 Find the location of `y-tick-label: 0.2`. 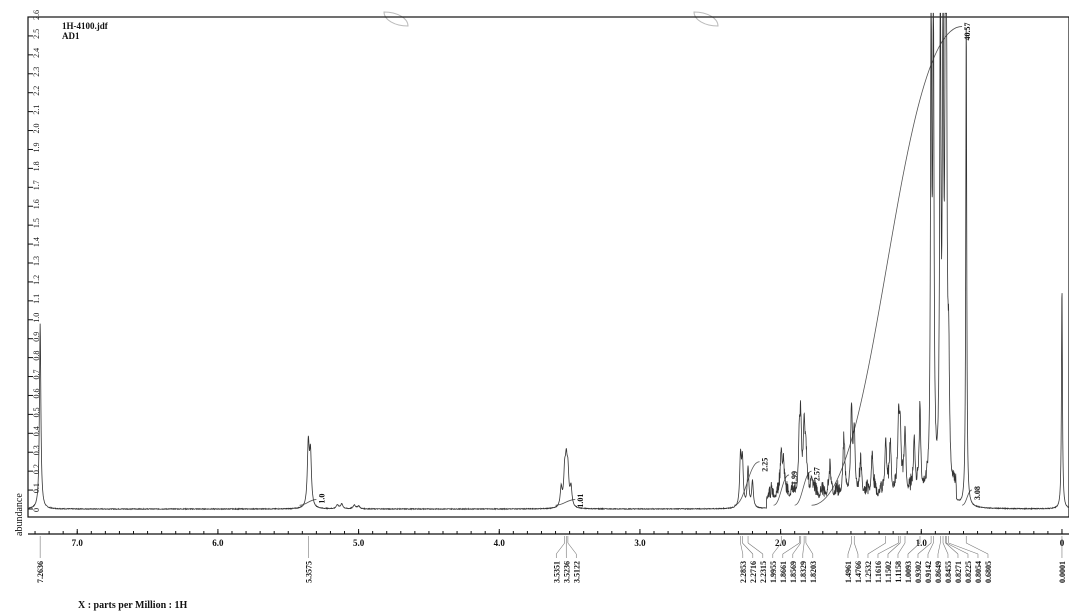

y-tick-label: 0.2 is located at coordinates (36, 469).